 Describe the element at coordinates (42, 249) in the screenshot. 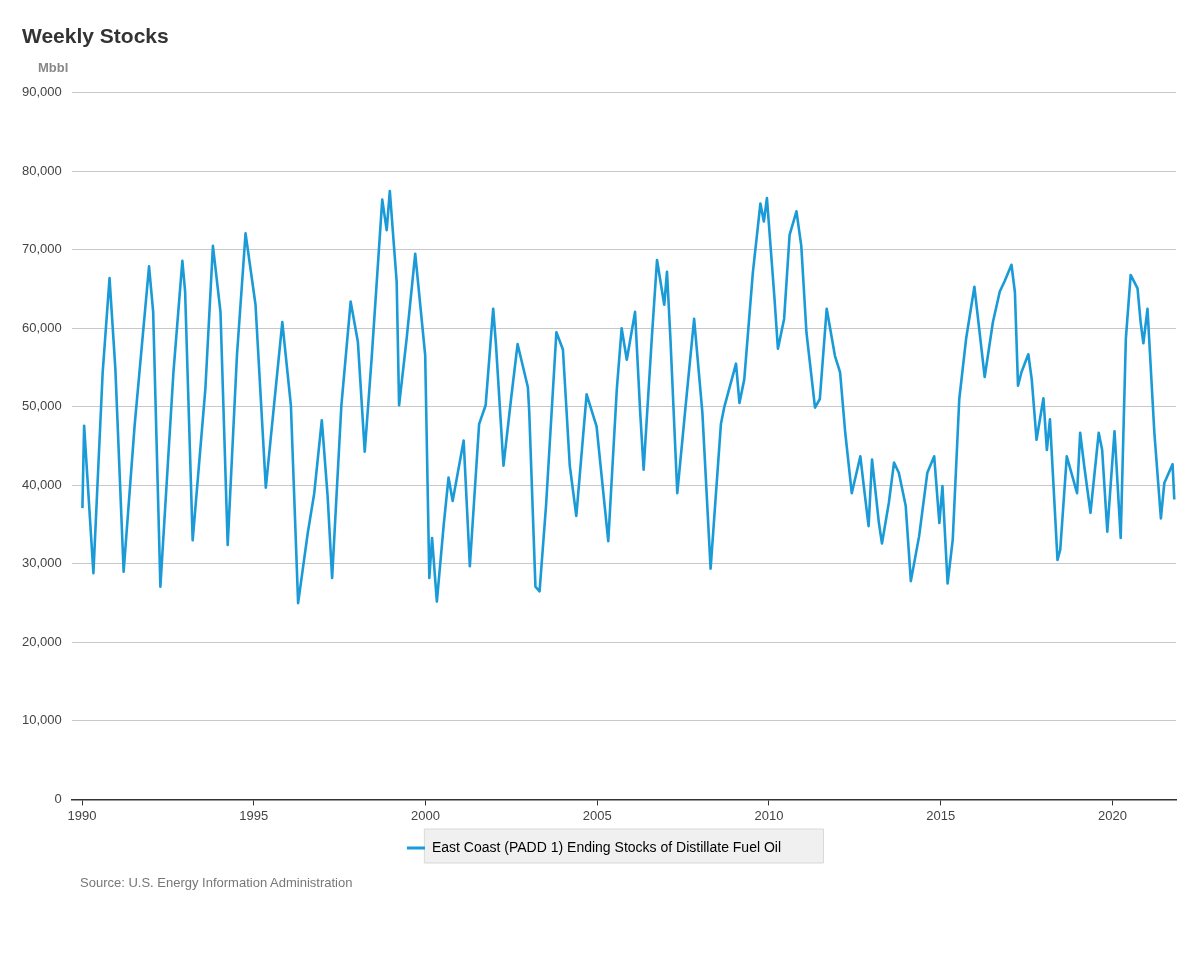

I see `y-tick-label: 70,000` at that location.